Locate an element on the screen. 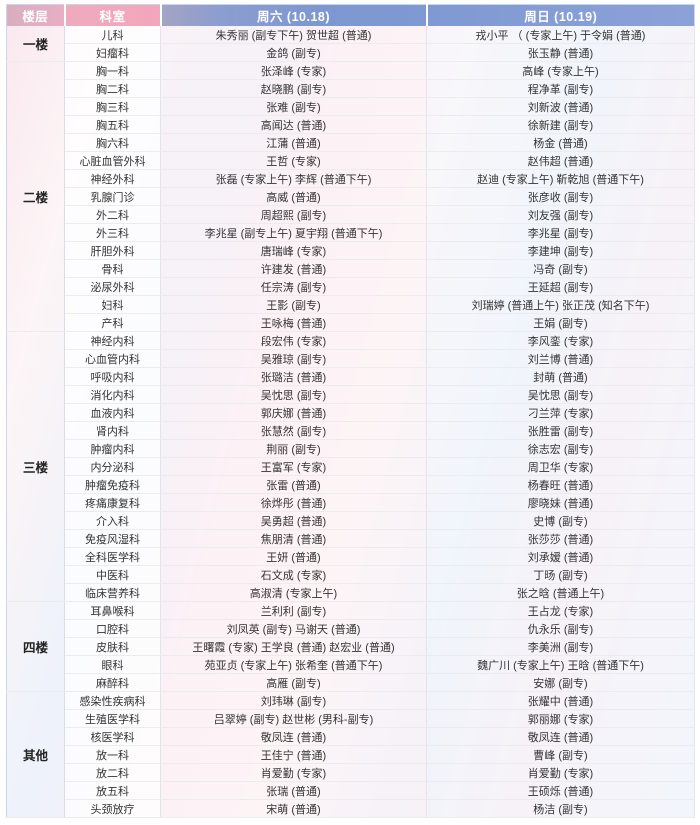  dept-cell: 妇瘤科 is located at coordinates (112, 52).